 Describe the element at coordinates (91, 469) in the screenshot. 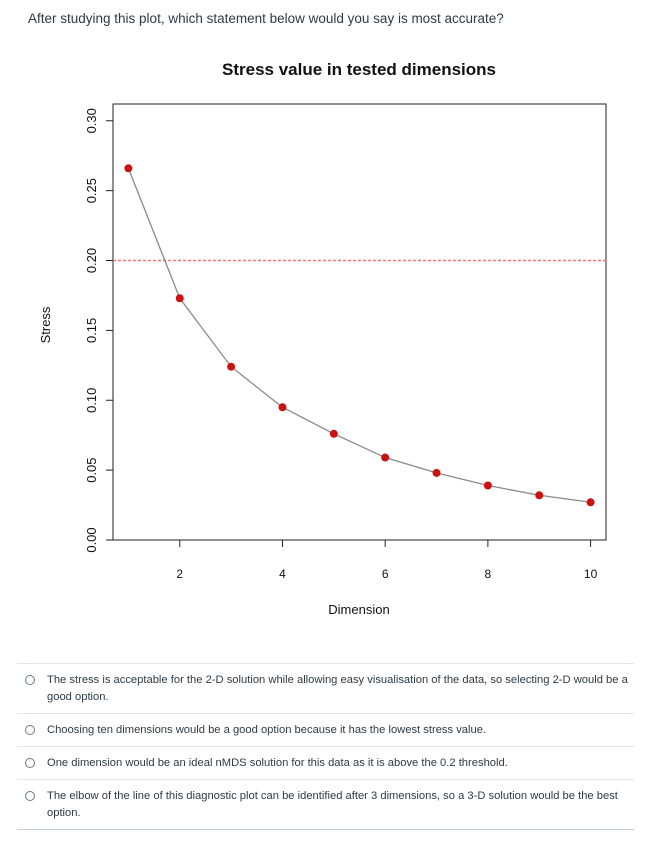

I see `y-tick-label: 0.05` at that location.